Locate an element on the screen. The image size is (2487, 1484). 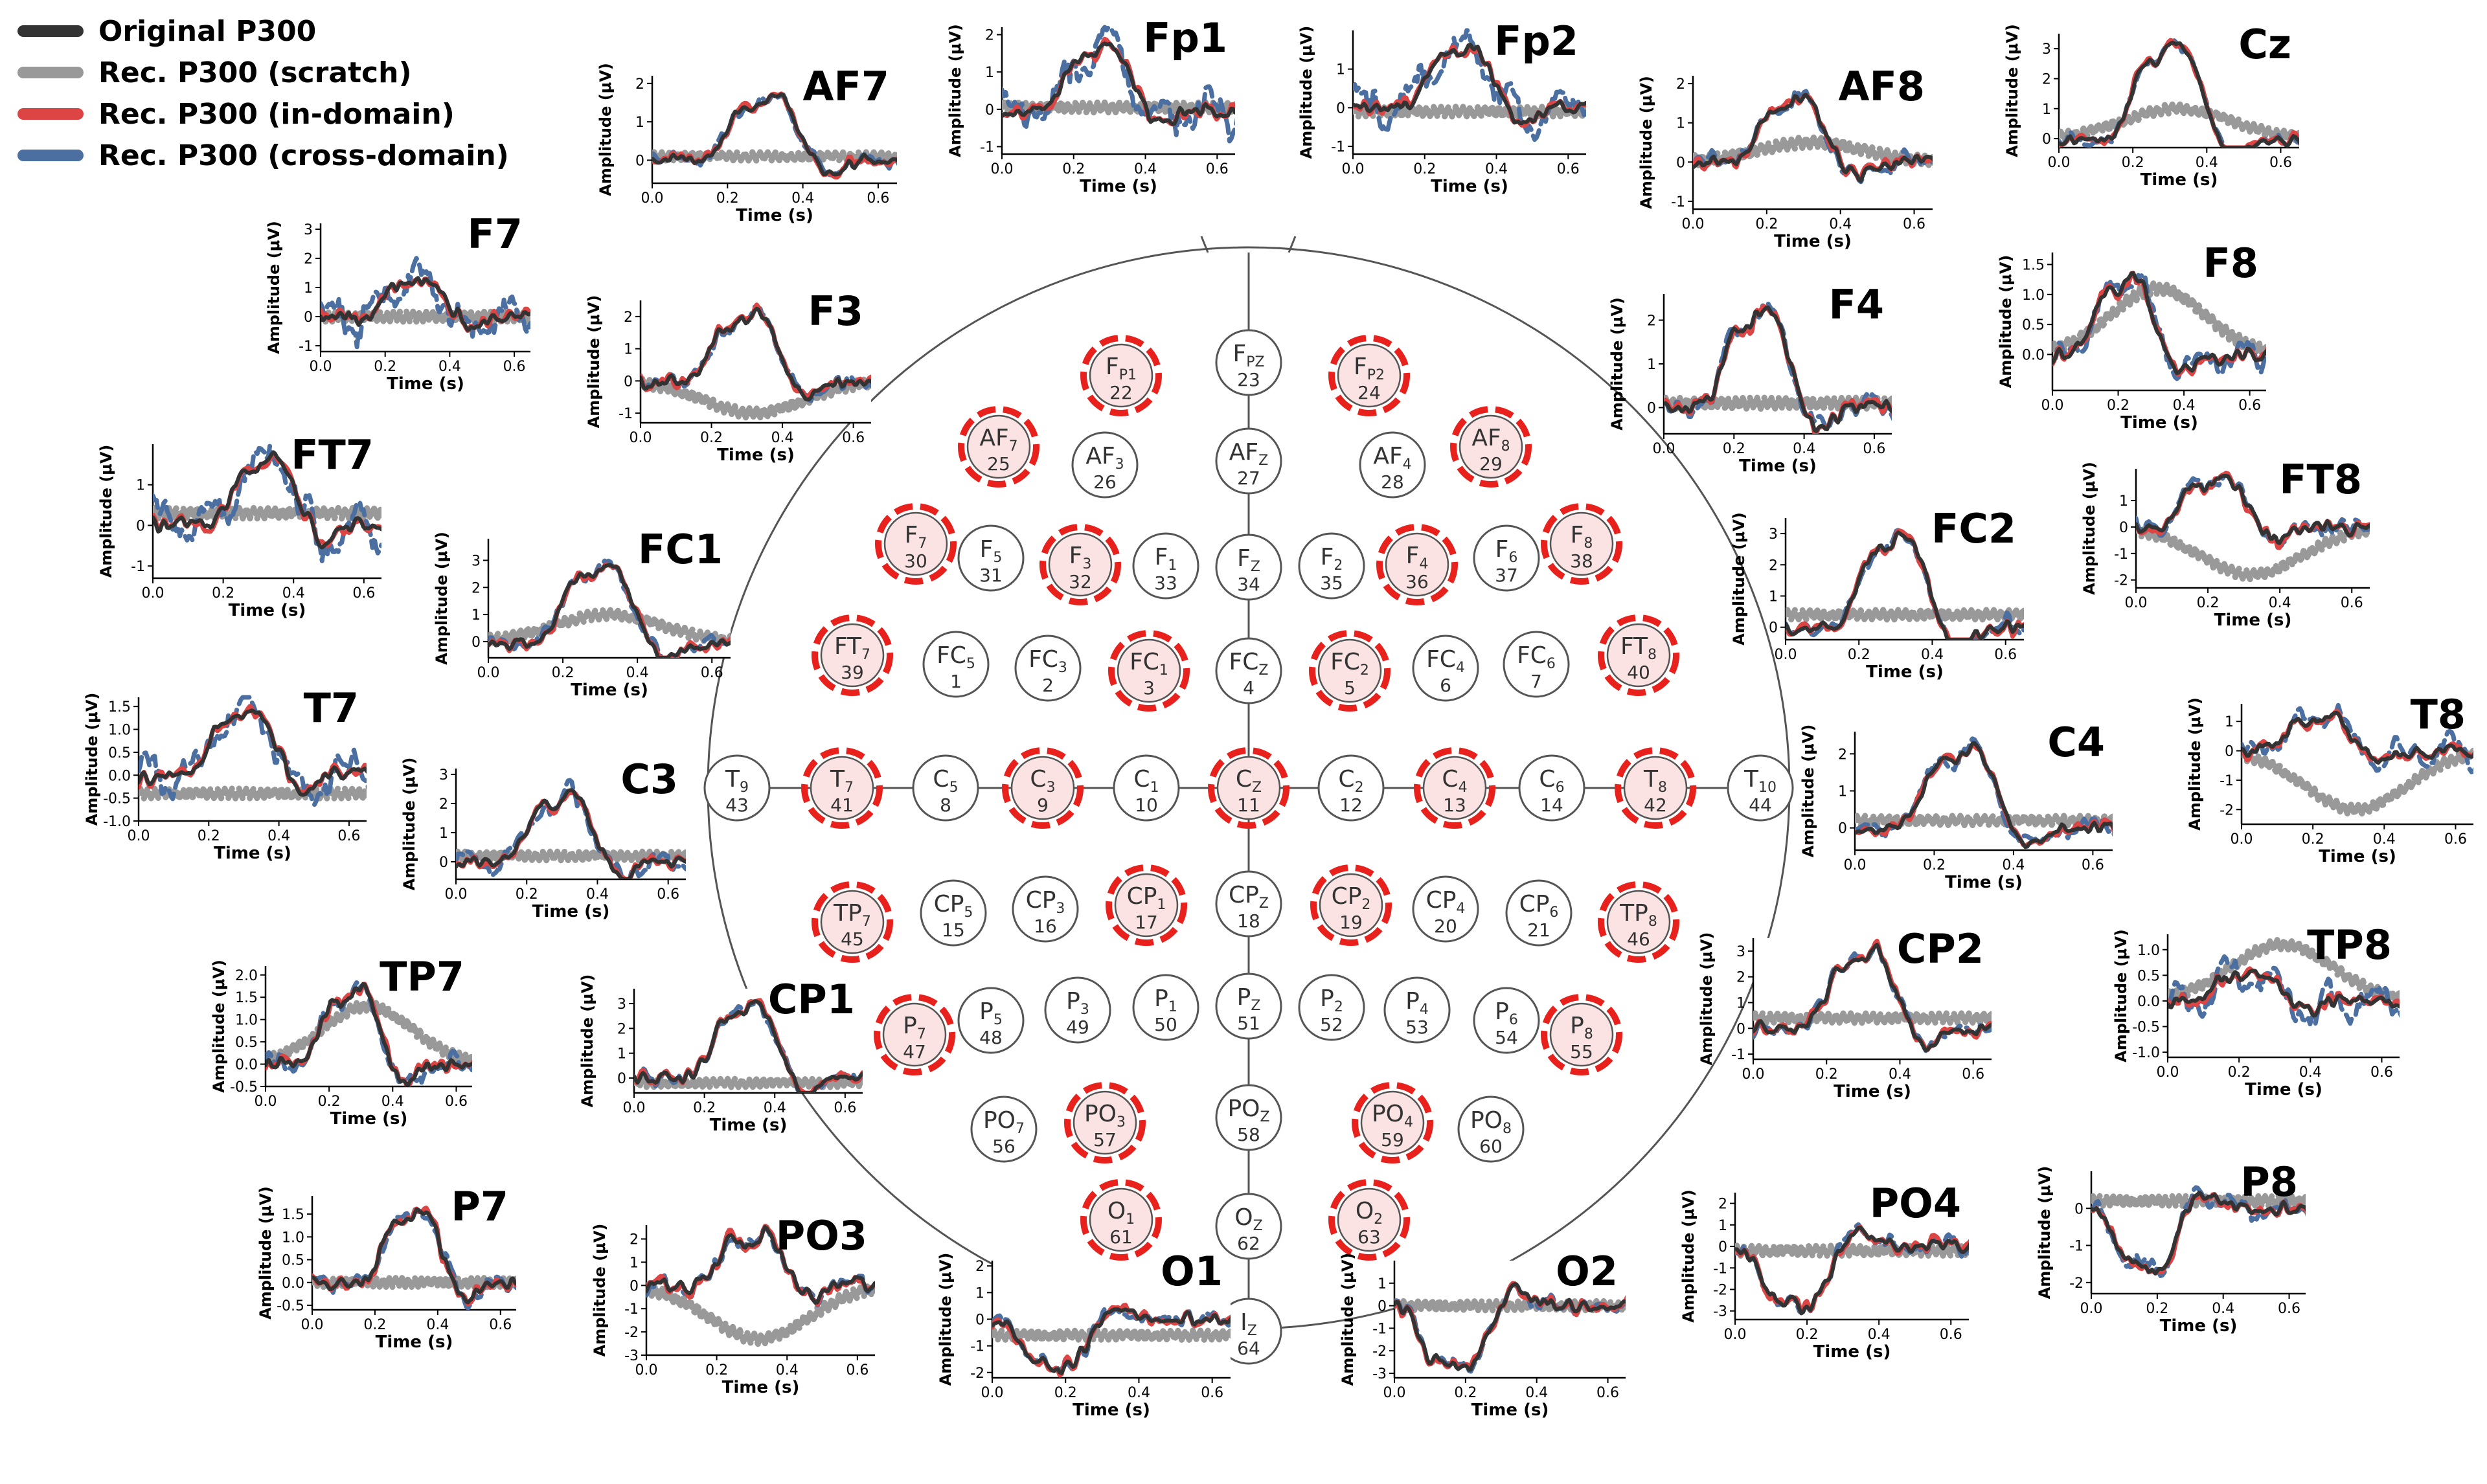
series-lines is located at coordinates (1905, 584).